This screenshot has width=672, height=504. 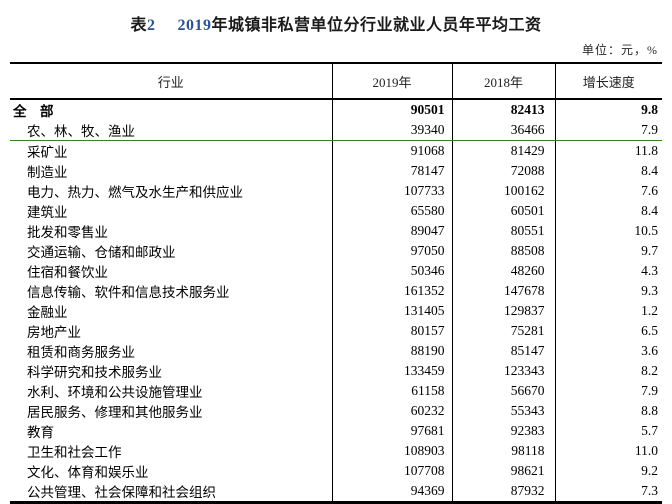 What do you see at coordinates (171, 130) in the screenshot?
I see `industry-cell: 农、林、牧、渔业` at bounding box center [171, 130].